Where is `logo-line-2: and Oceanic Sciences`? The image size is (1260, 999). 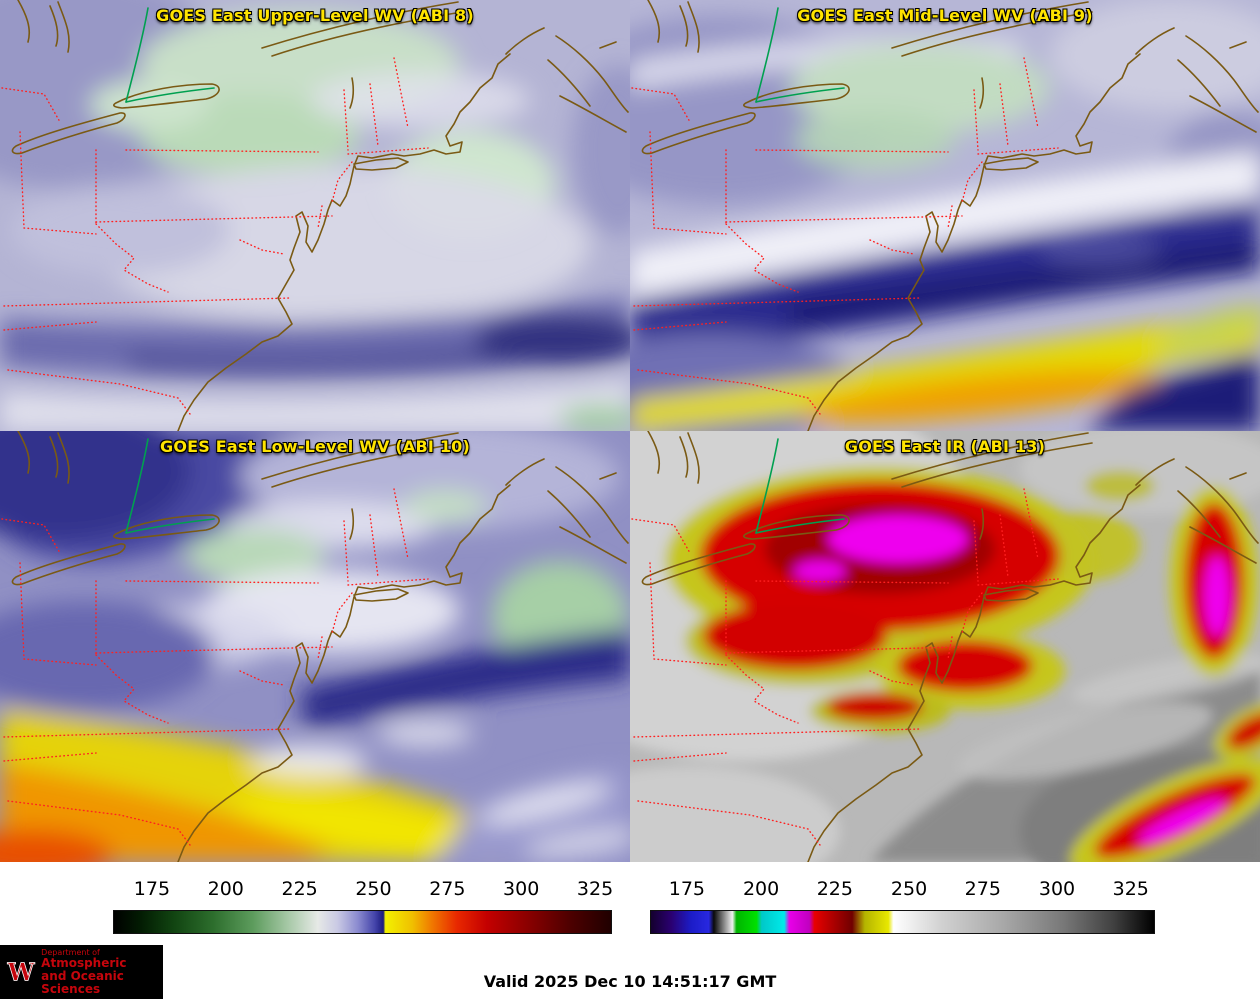 logo-line-2: and Oceanic Sciences is located at coordinates (82, 982).